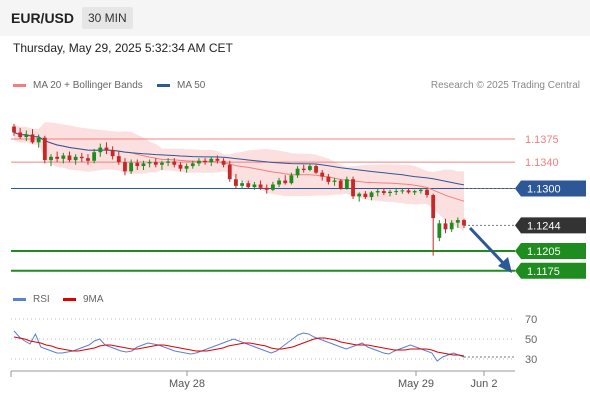  I want to click on level-label-r2: 1.1375, so click(542, 140).